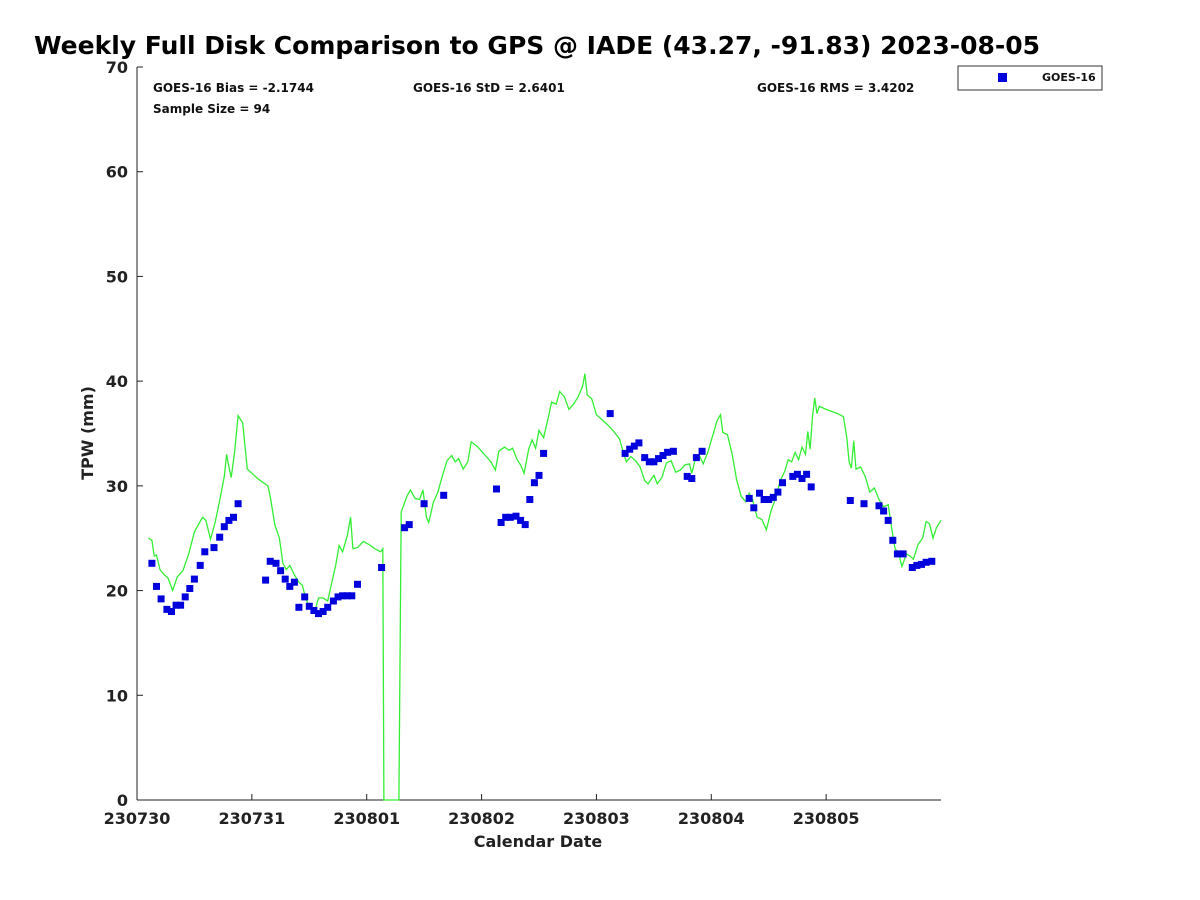  Describe the element at coordinates (87, 433) in the screenshot. I see `y-axis-label: TPW (mm)` at that location.